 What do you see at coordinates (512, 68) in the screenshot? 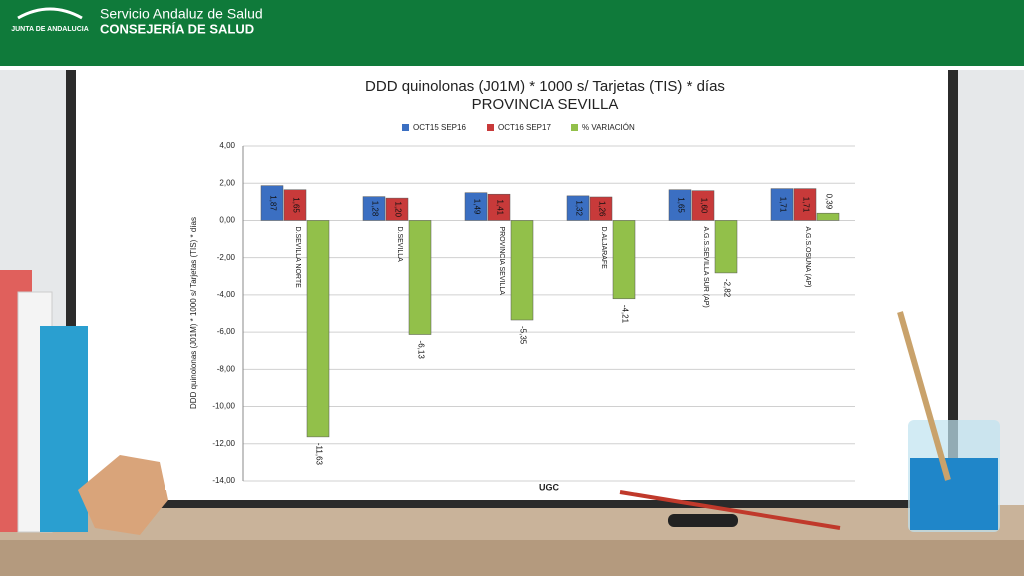
I see `header-line` at bounding box center [512, 68].